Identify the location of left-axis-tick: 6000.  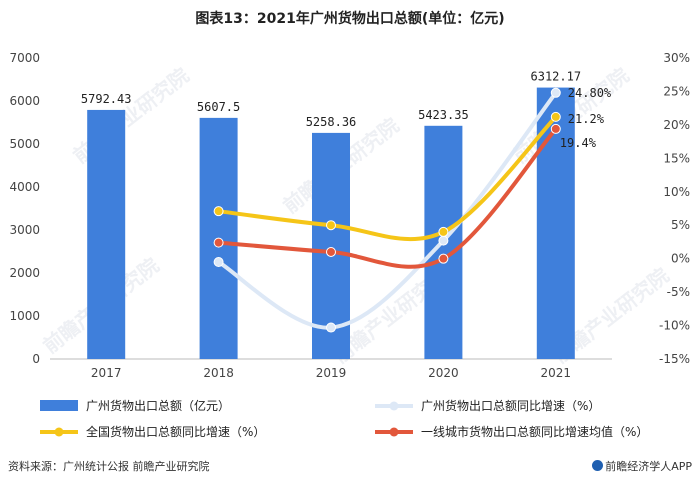
(24, 101).